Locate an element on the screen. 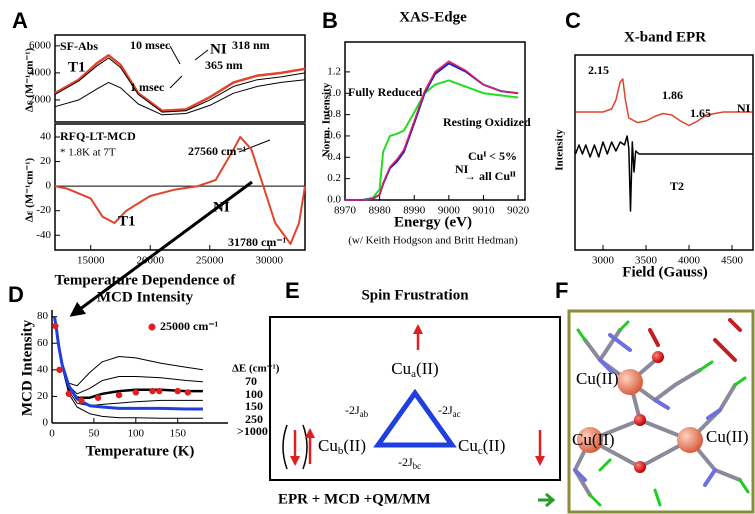 This screenshot has width=755, height=514. x-tick-label: 8970 is located at coordinates (345, 211).